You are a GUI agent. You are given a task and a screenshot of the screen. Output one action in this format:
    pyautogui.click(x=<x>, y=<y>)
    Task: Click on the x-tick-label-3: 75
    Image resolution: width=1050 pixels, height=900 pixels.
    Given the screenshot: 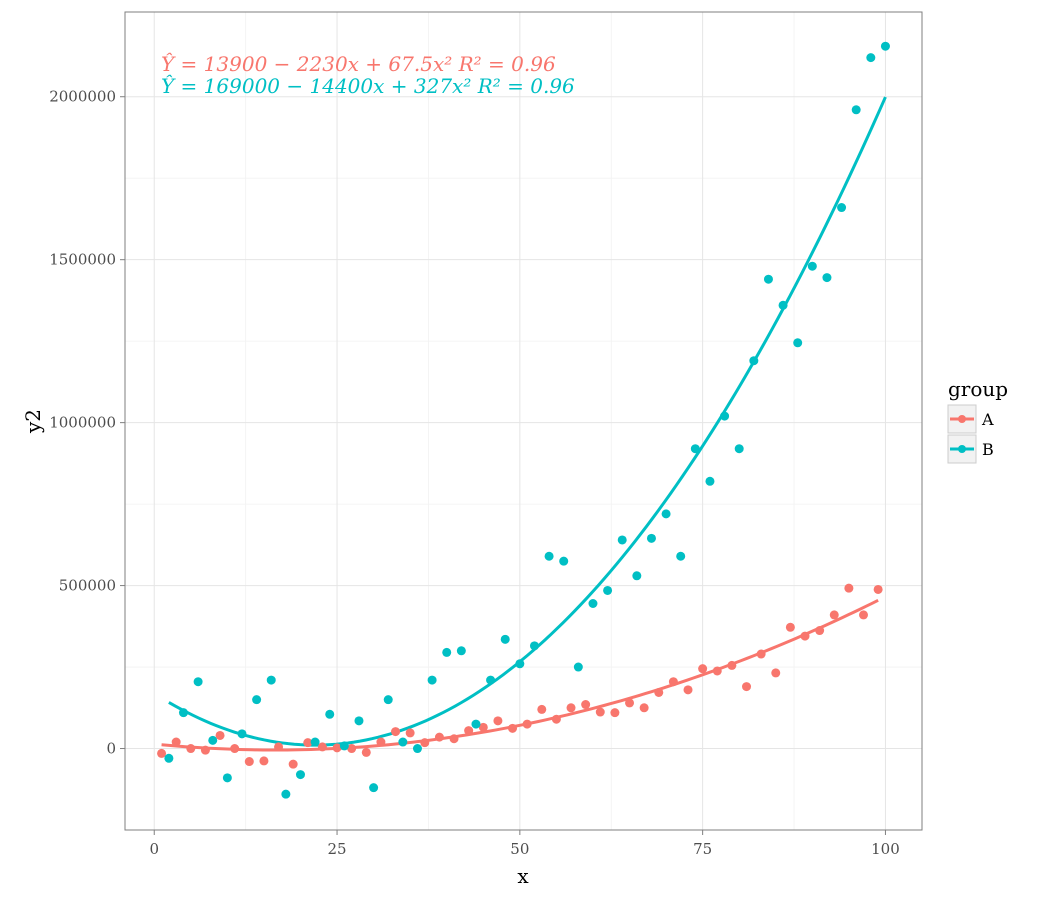 What is the action you would take?
    pyautogui.click(x=702, y=849)
    